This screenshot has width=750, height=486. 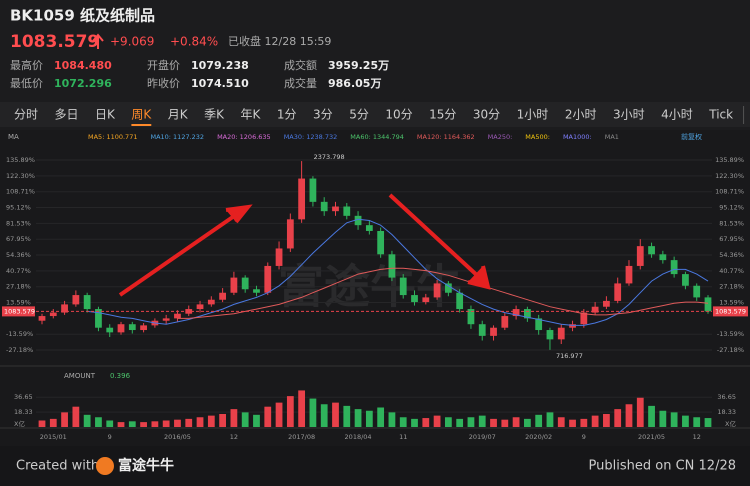 I want to click on tab: 3分, so click(x=323, y=115).